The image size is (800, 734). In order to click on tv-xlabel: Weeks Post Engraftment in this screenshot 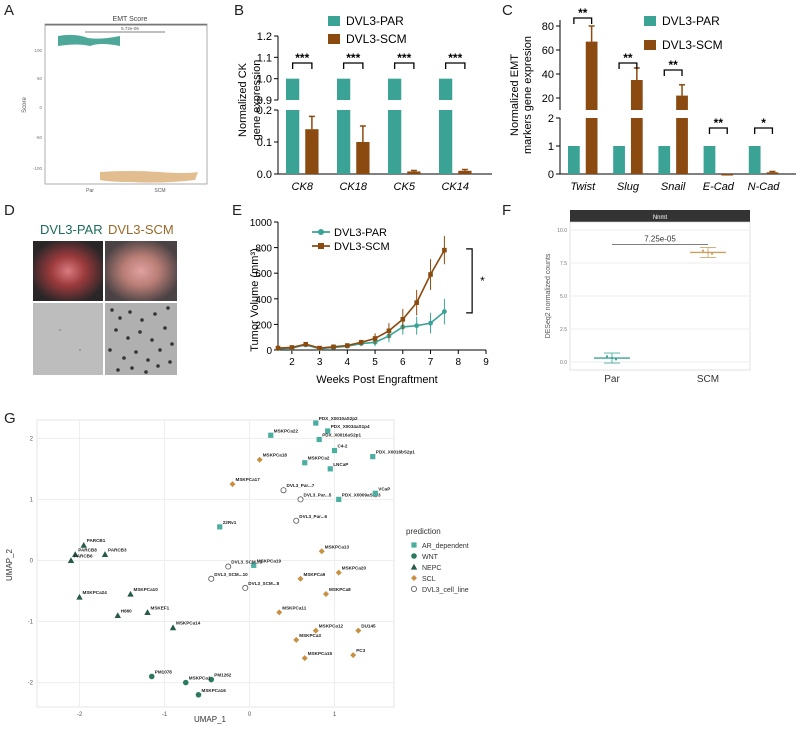, I will do `click(376, 380)`.